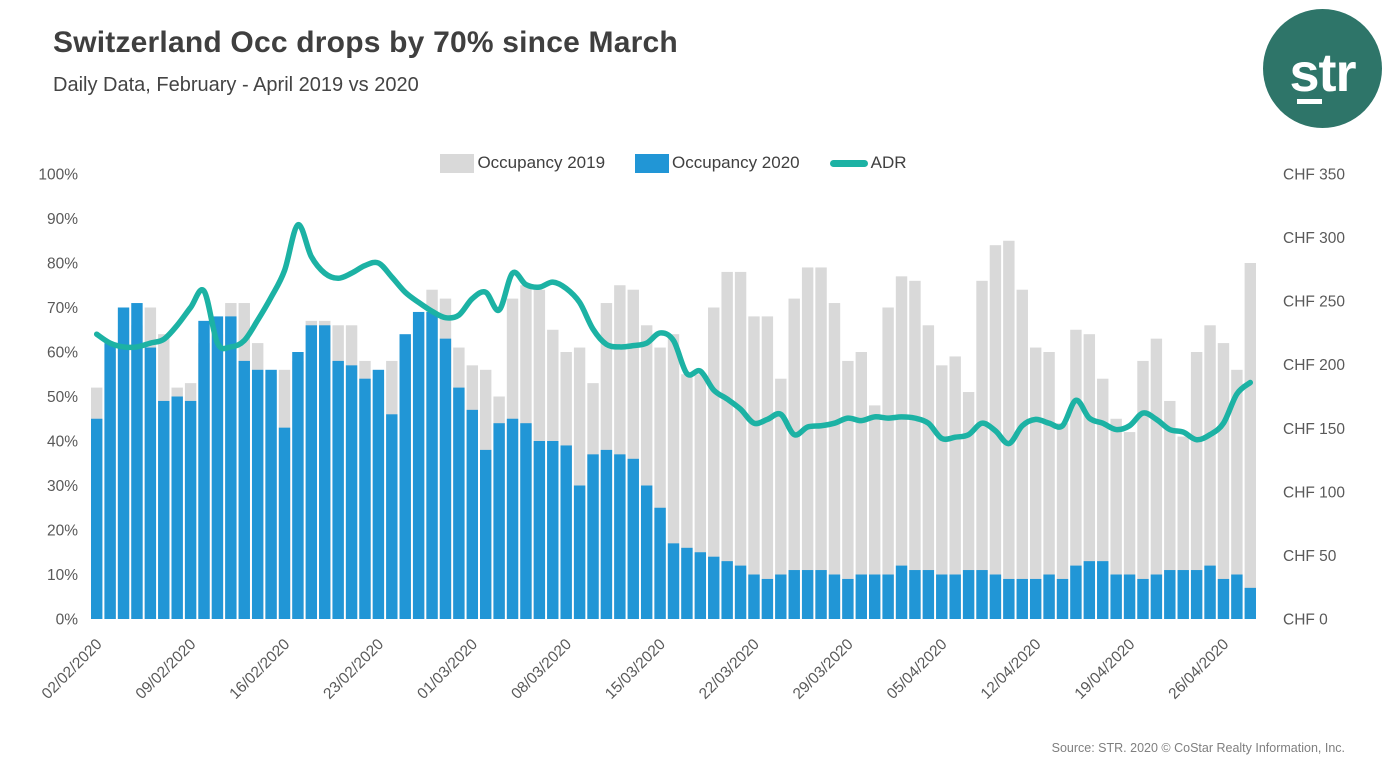  I want to click on x-axis-tick: 29/03/2020, so click(823, 669).